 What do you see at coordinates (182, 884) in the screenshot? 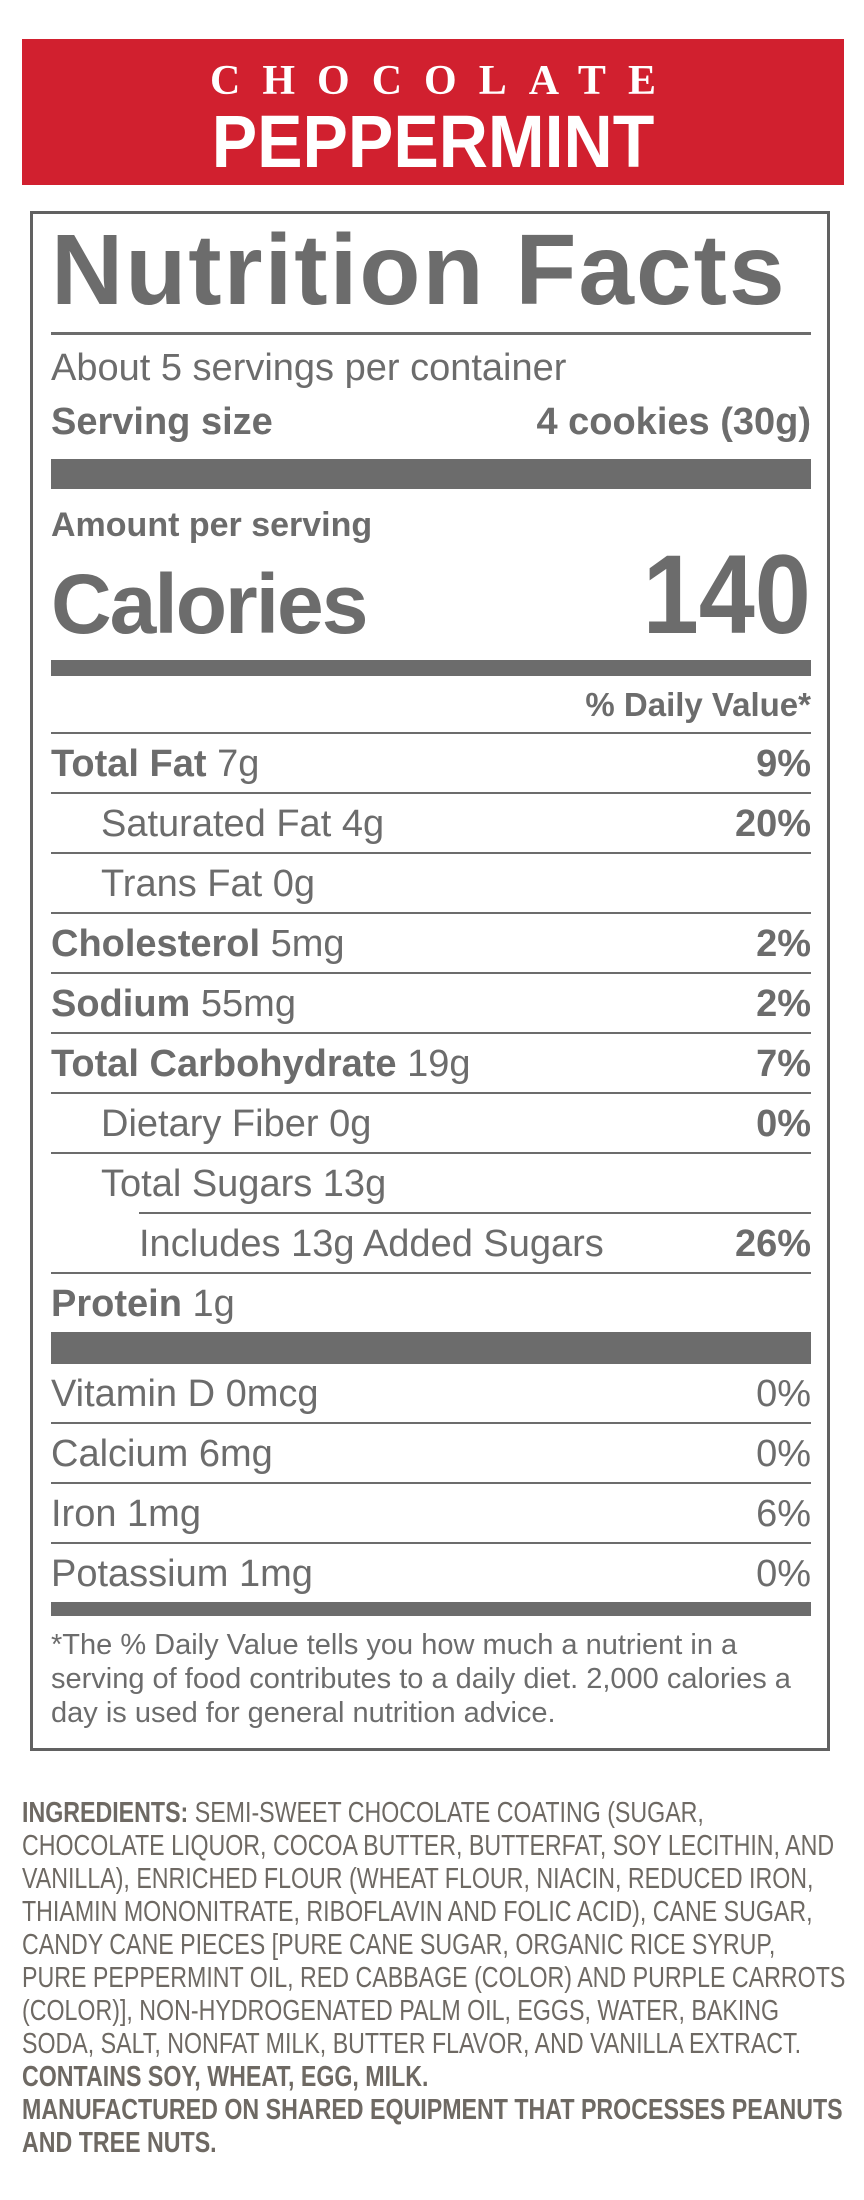
I see `nutrient-name: Trans Fat` at bounding box center [182, 884].